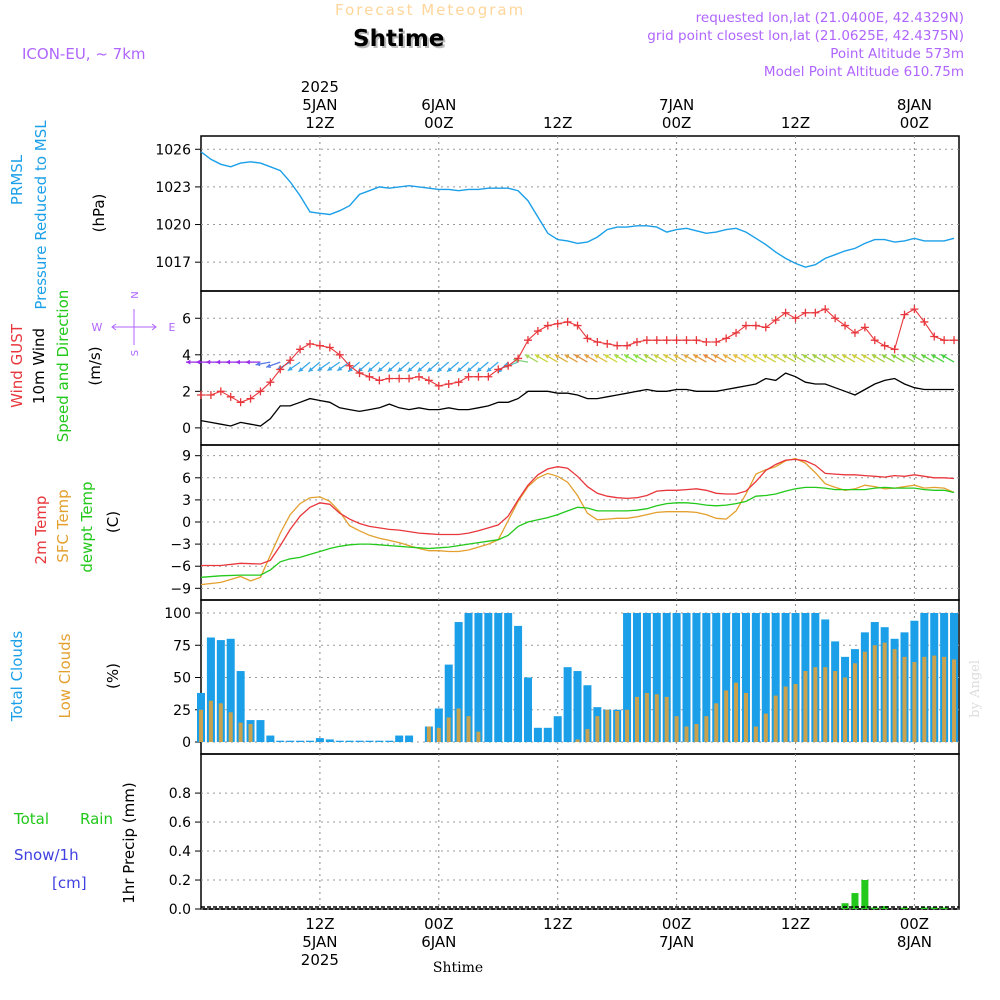 The width and height of the screenshot is (1000, 1000). What do you see at coordinates (319, 924) in the screenshot?
I see `time-label-bottom: 12Z` at bounding box center [319, 924].